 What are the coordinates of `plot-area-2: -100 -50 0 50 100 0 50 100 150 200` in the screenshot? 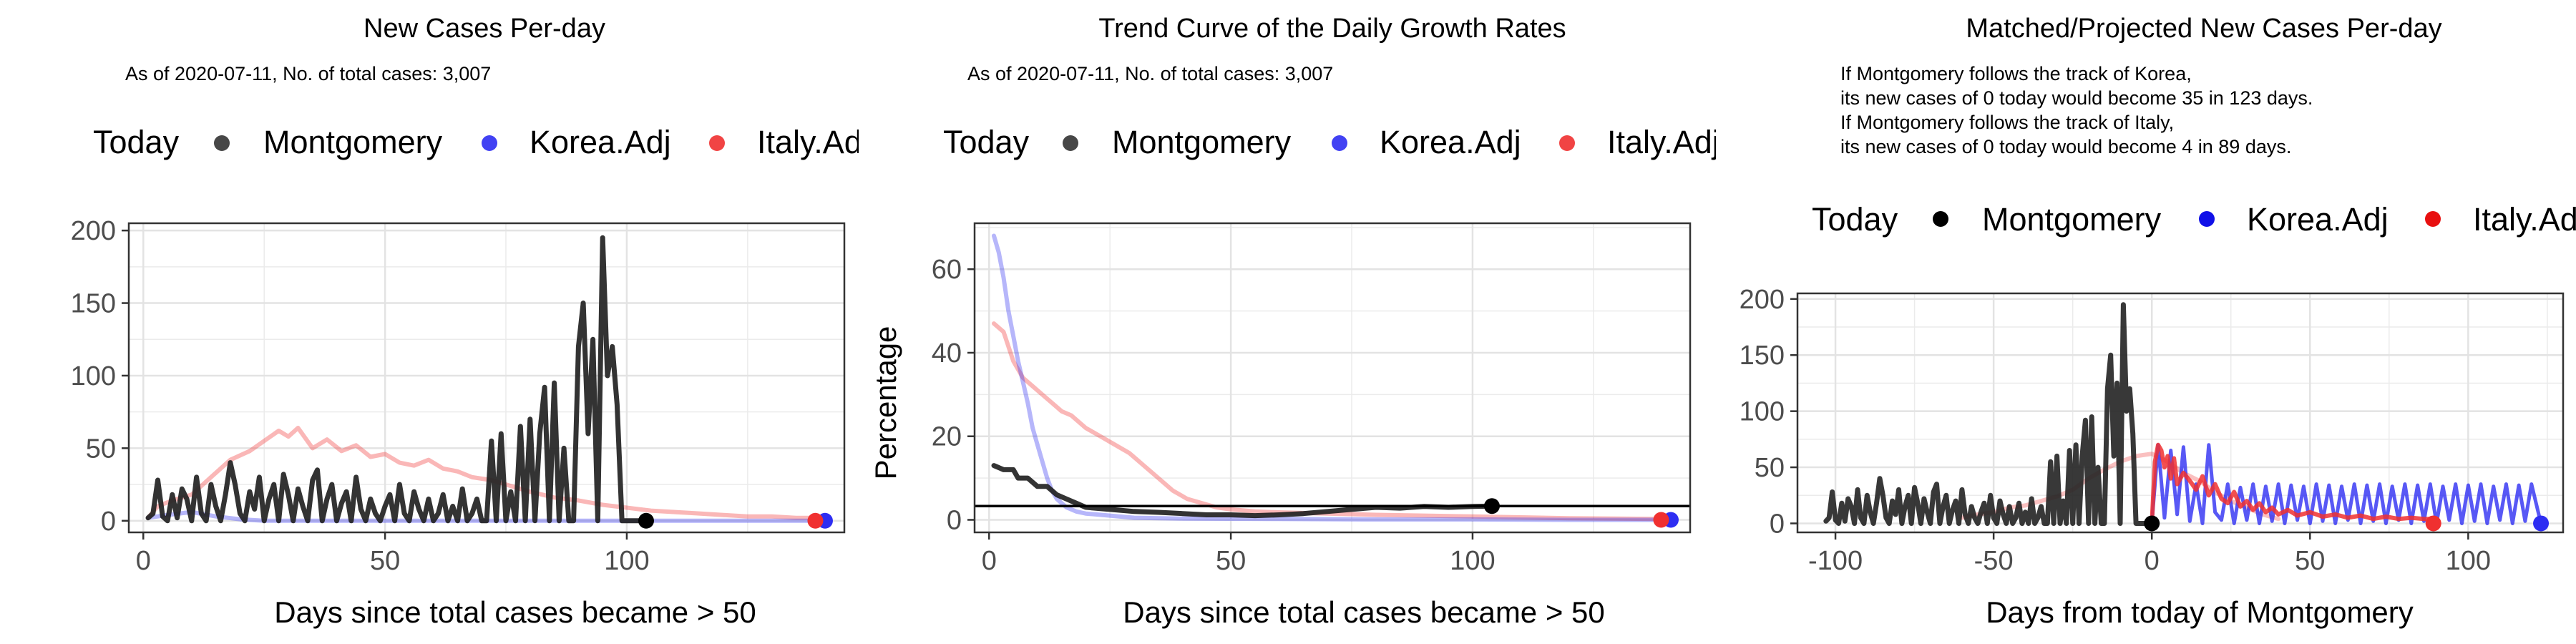 It's located at (2152, 430).